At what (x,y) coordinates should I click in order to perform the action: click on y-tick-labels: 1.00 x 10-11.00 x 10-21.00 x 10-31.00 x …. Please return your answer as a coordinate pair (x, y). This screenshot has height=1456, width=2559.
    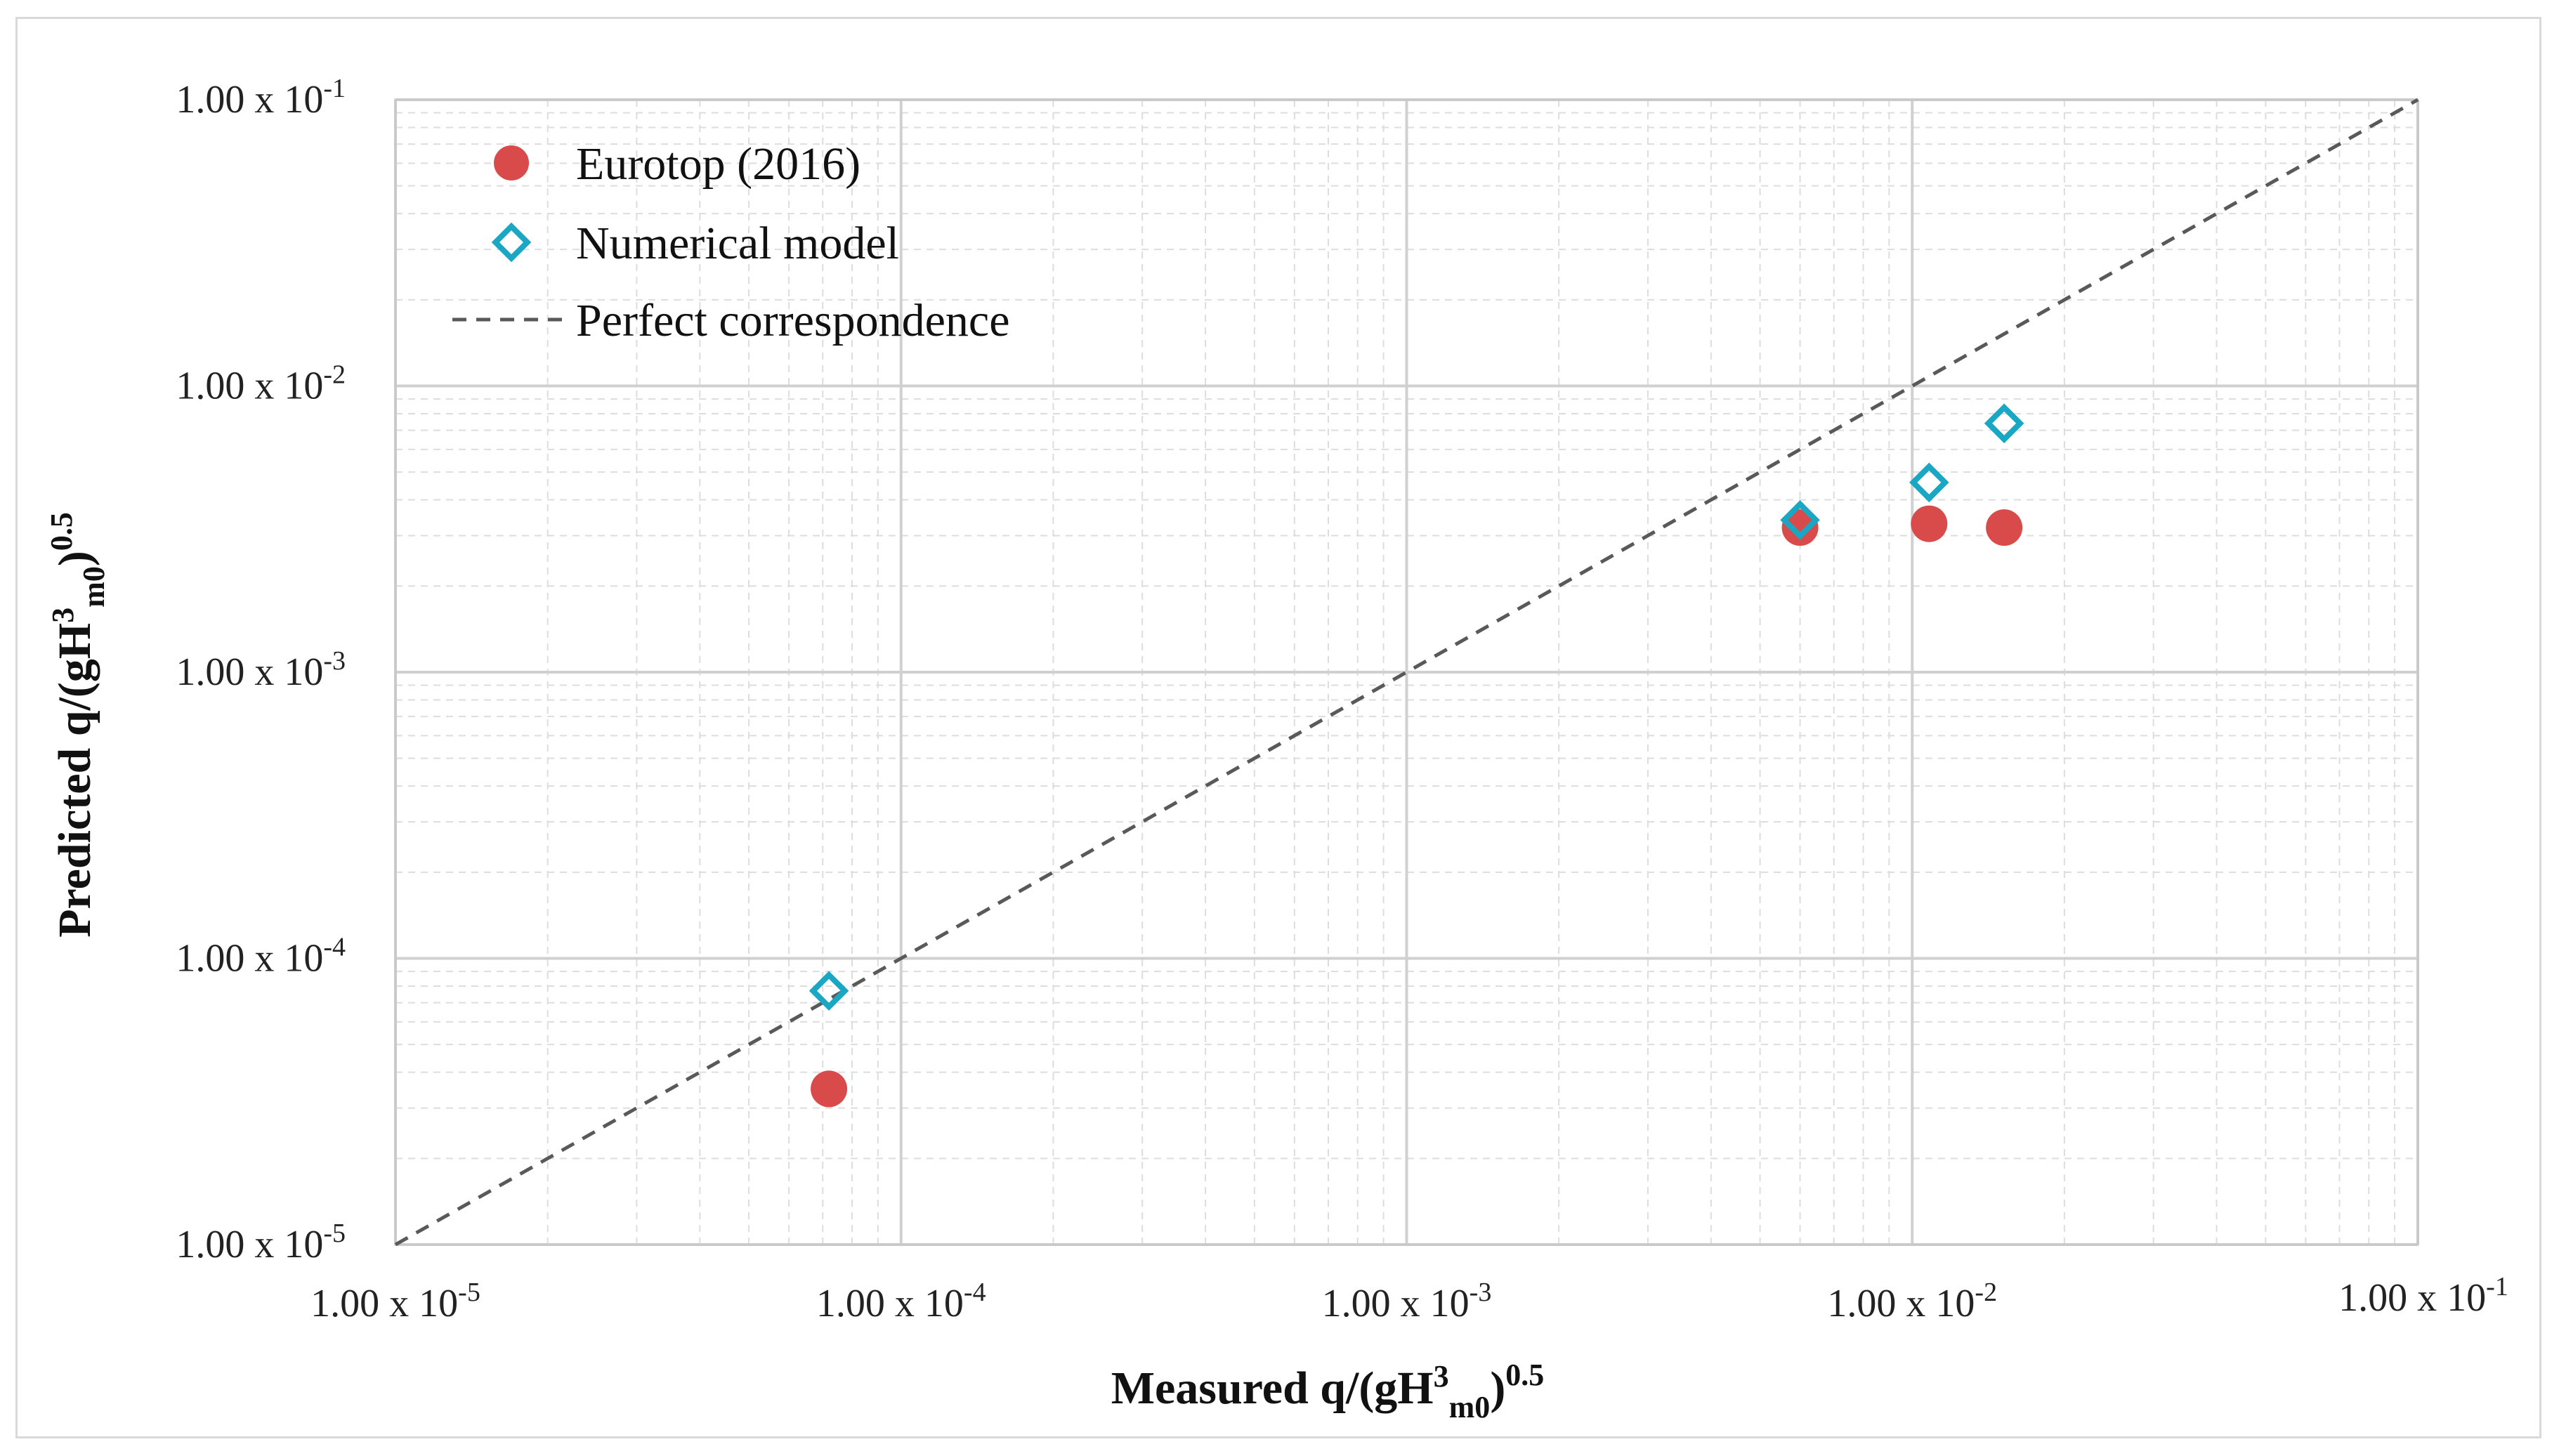
    Looking at the image, I should click on (261, 670).